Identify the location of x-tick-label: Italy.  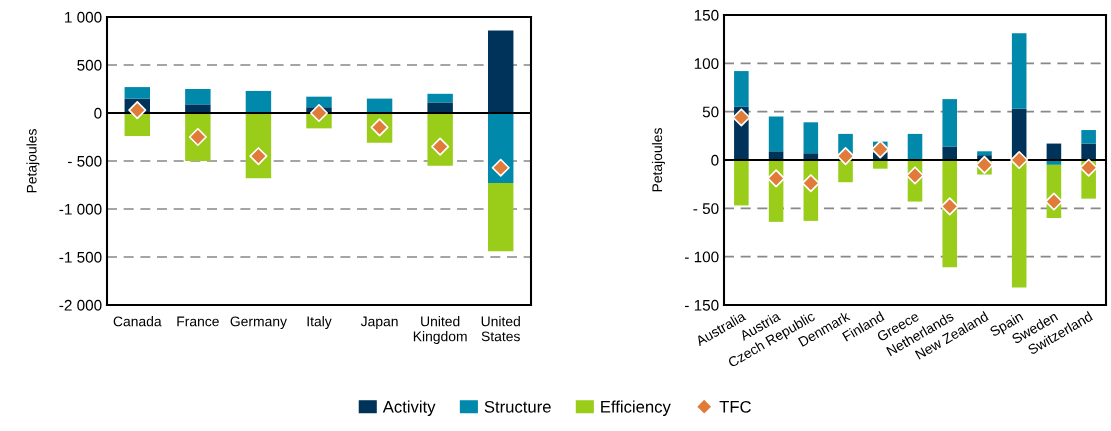
(319, 323).